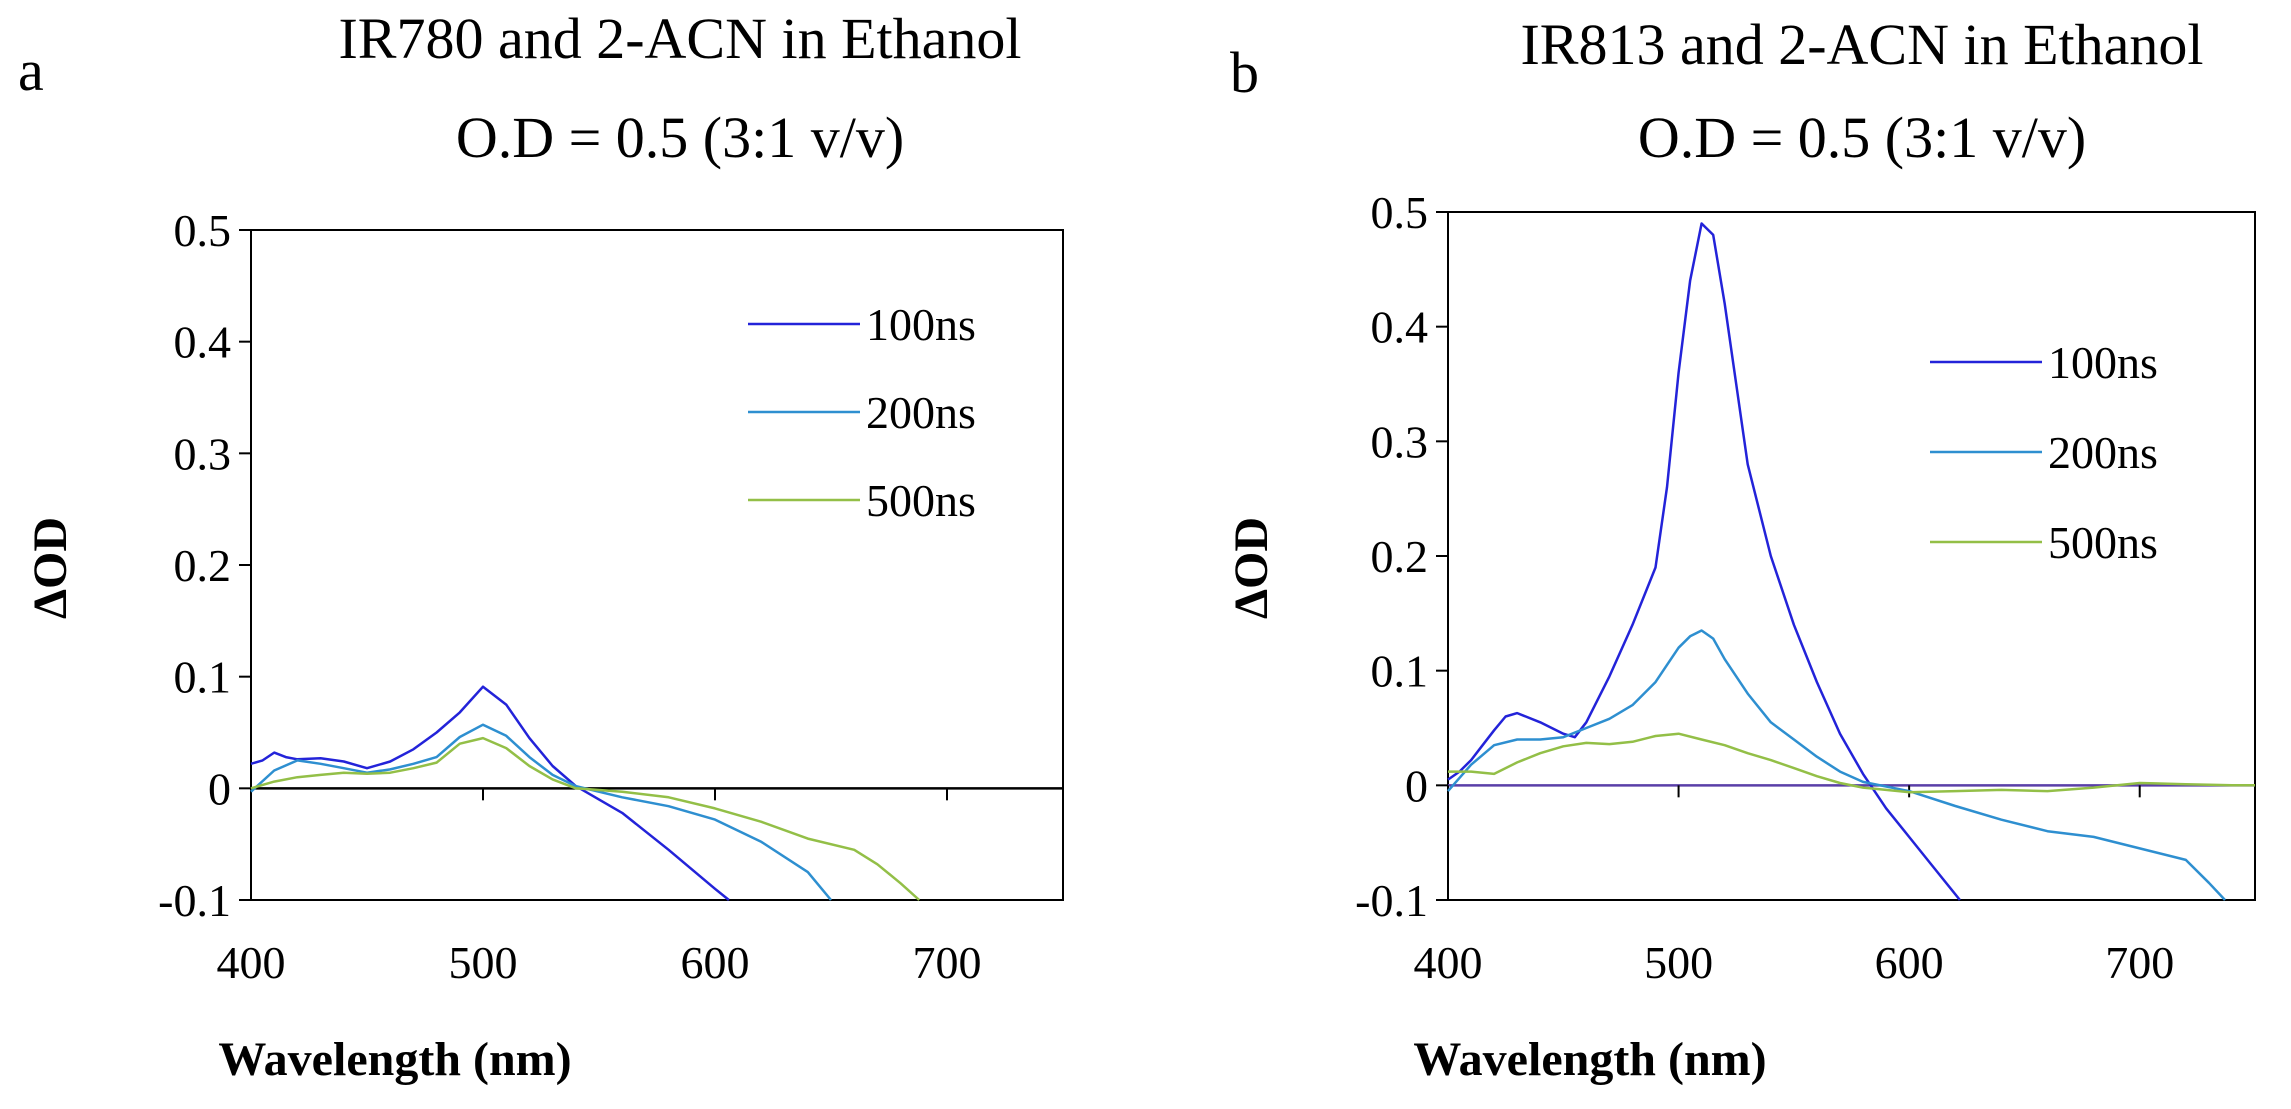 This screenshot has height=1109, width=2291. What do you see at coordinates (1244, 72) in the screenshot?
I see `panel-label: b` at bounding box center [1244, 72].